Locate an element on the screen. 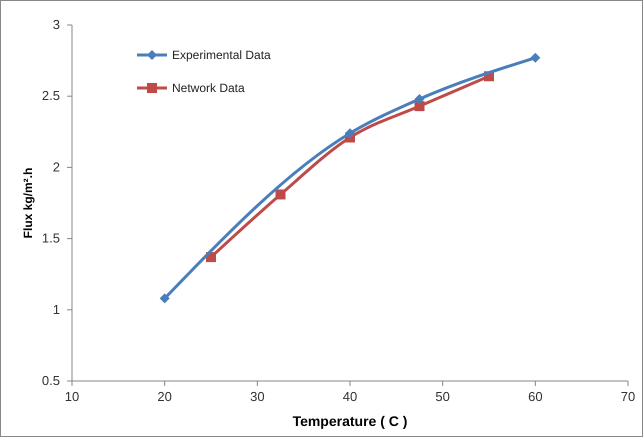  y-tick-label: 3 is located at coordinates (56, 24).